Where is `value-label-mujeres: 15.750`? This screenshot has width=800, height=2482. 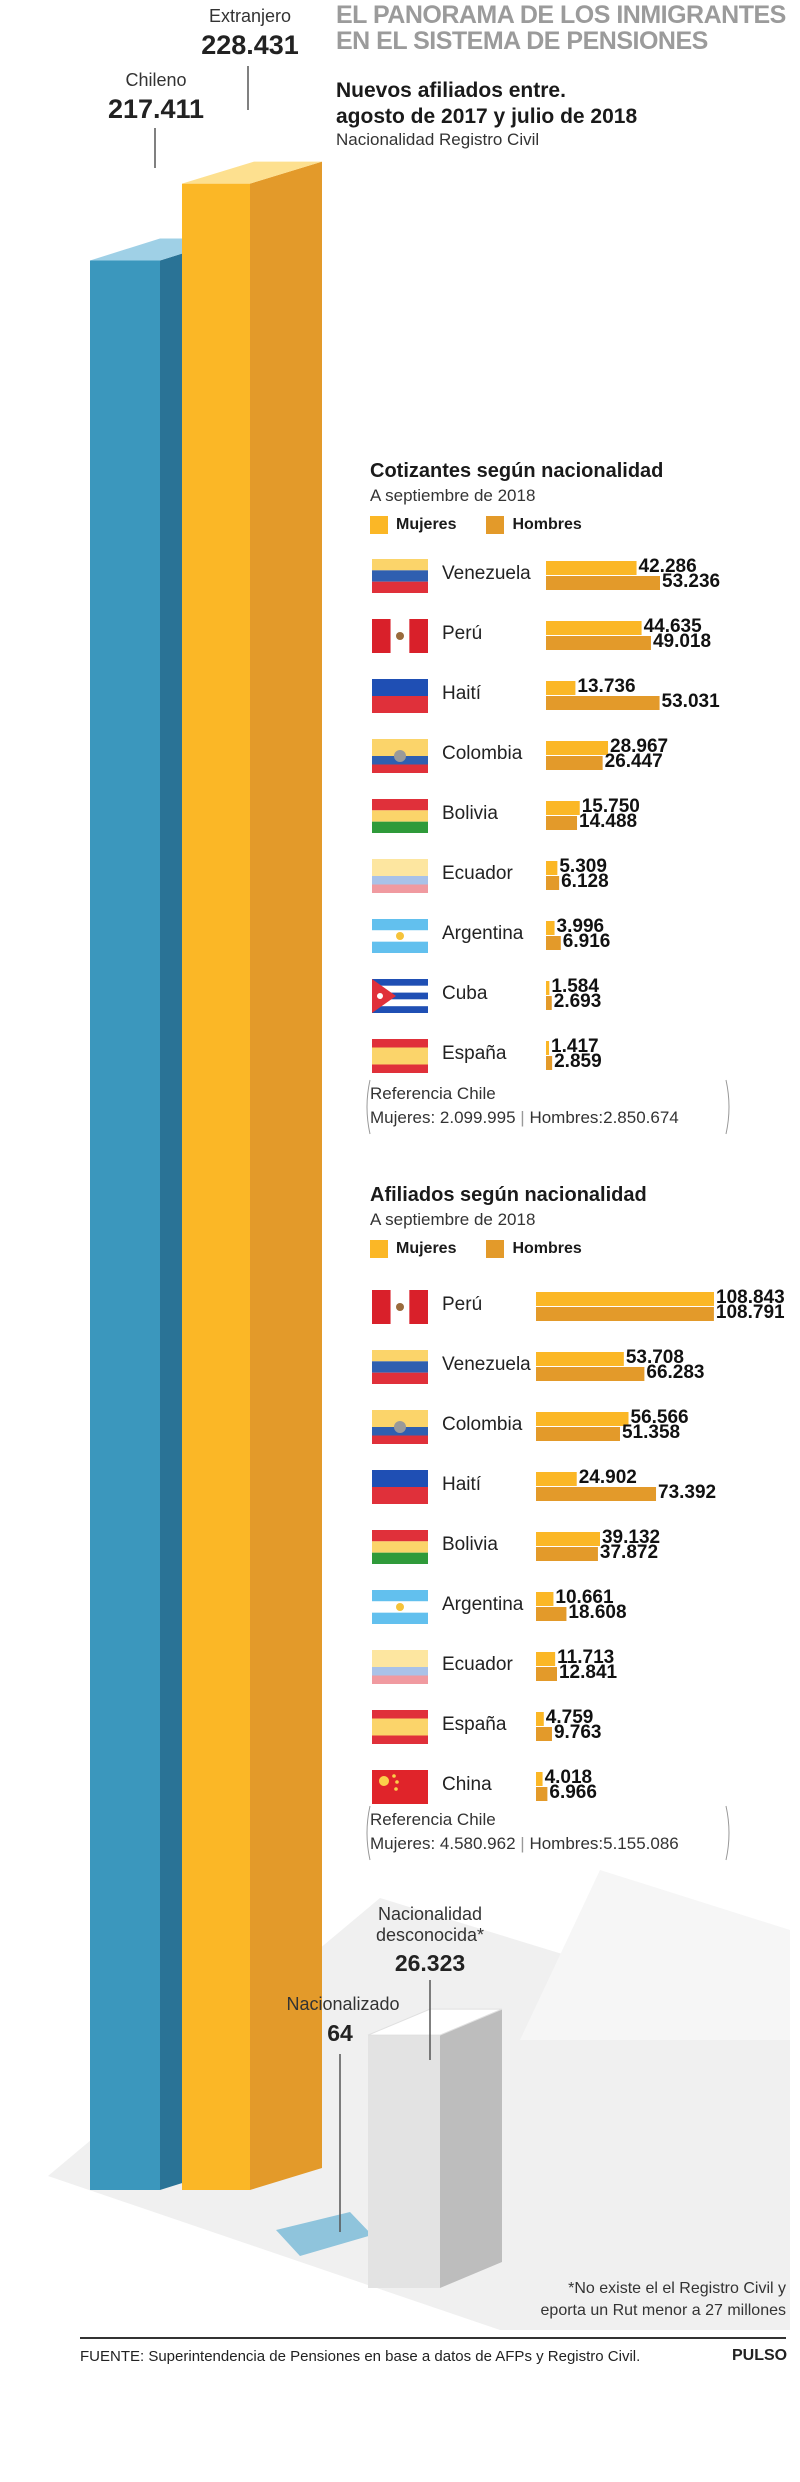 value-label-mujeres: 15.750 is located at coordinates (610, 806).